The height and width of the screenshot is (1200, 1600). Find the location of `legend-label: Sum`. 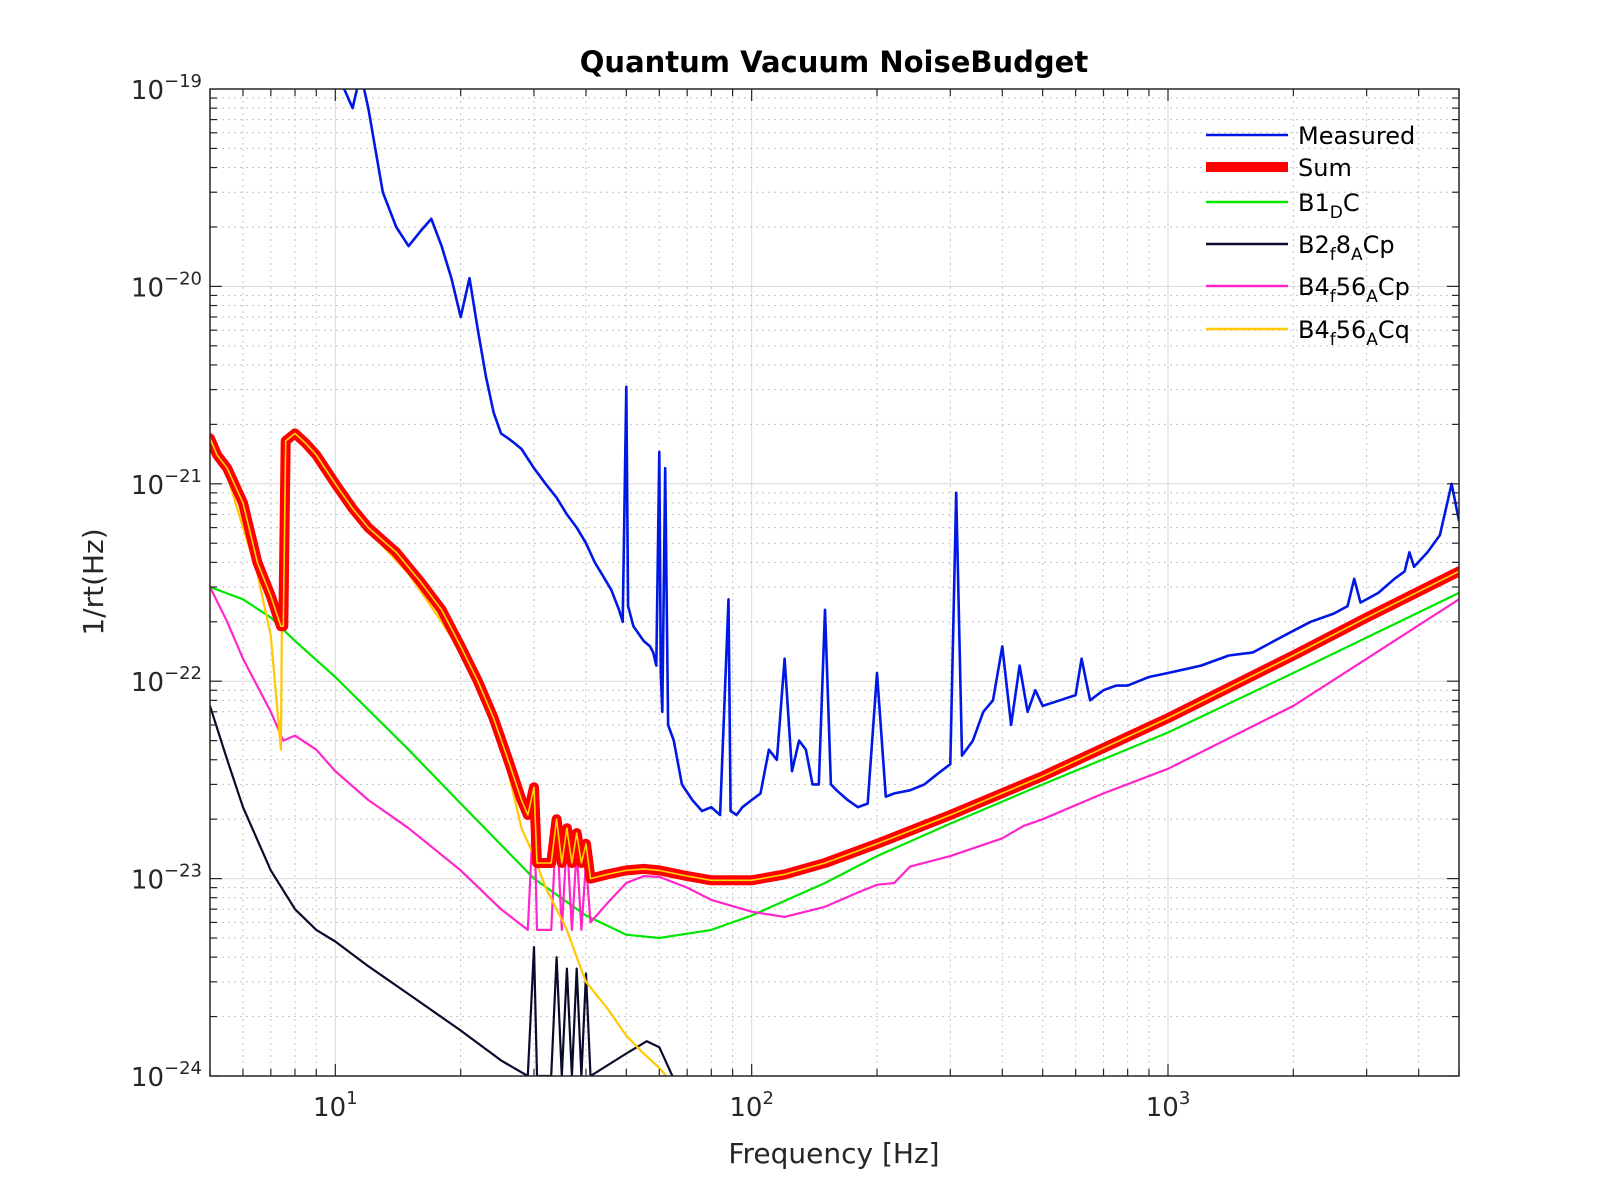

legend-label: Sum is located at coordinates (1325, 168).